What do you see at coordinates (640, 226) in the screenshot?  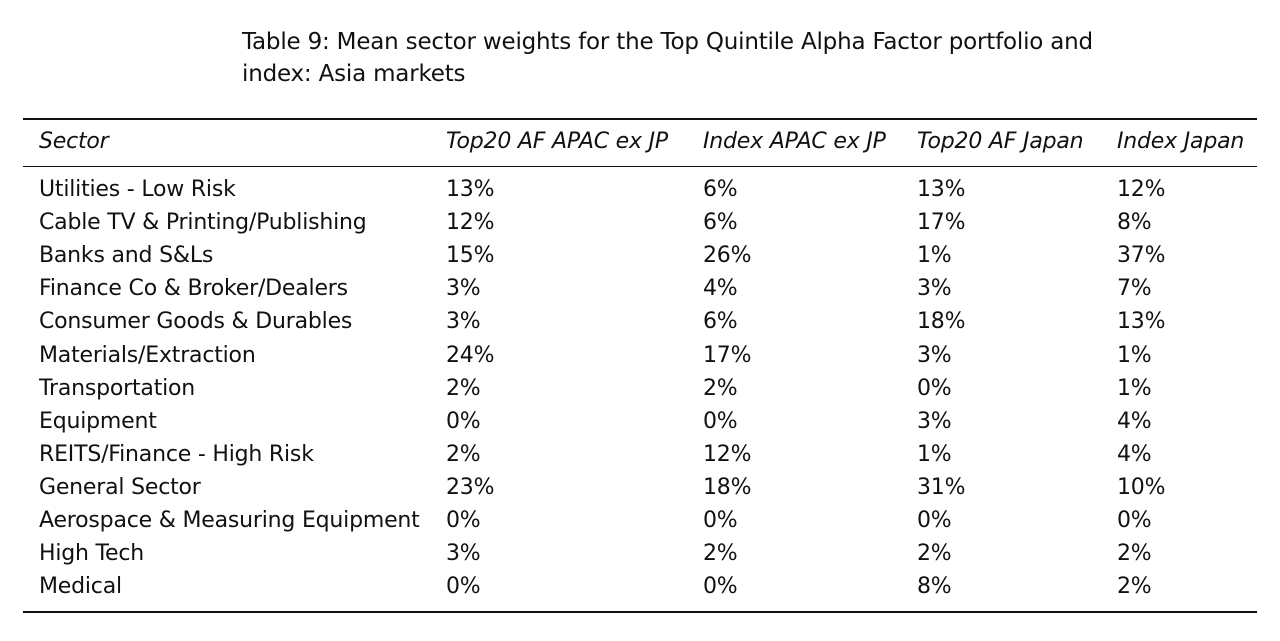 I see `table-row: Cable TV & Printing/Publishing 12% 6% 17% 8%` at bounding box center [640, 226].